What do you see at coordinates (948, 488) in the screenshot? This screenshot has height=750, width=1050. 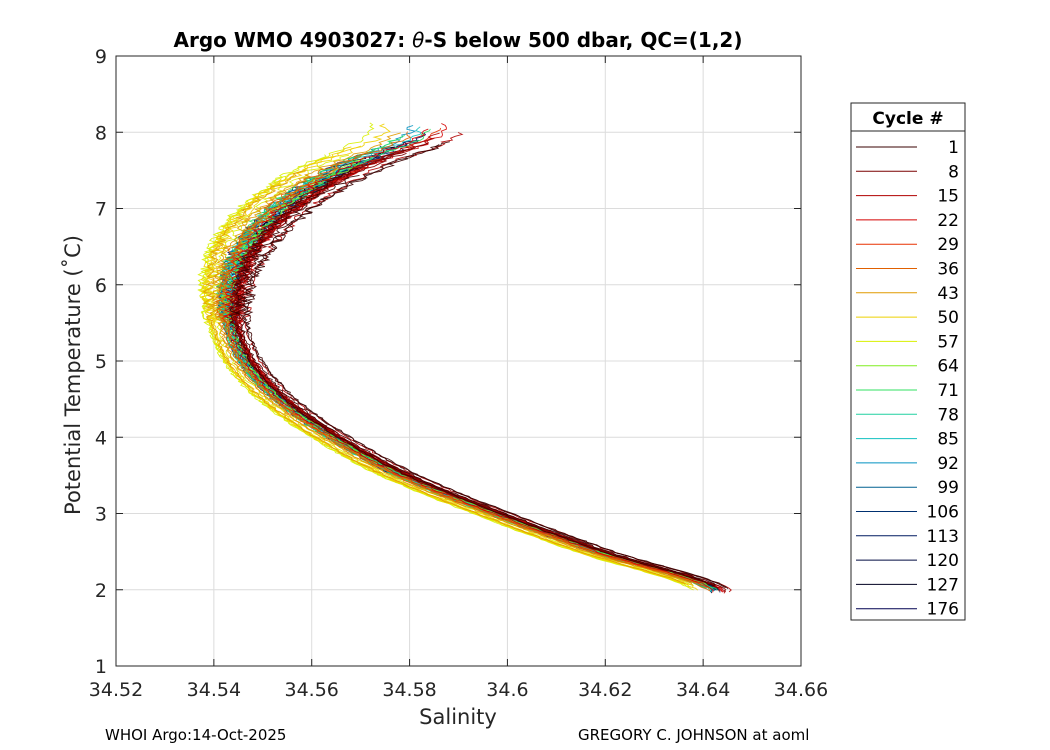 I see `legend-label-99: 99` at bounding box center [948, 488].